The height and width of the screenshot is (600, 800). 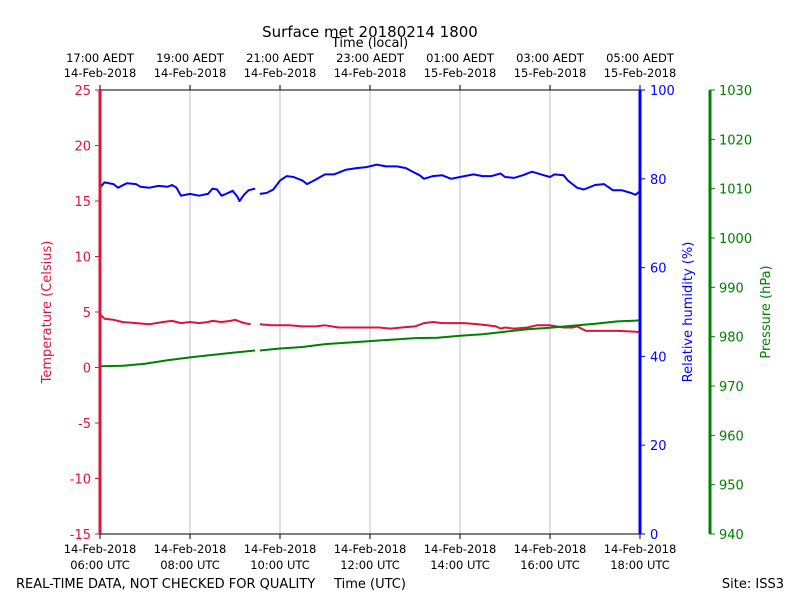 I want to click on pressure-axis-label: Pressure (hPa), so click(x=766, y=311).